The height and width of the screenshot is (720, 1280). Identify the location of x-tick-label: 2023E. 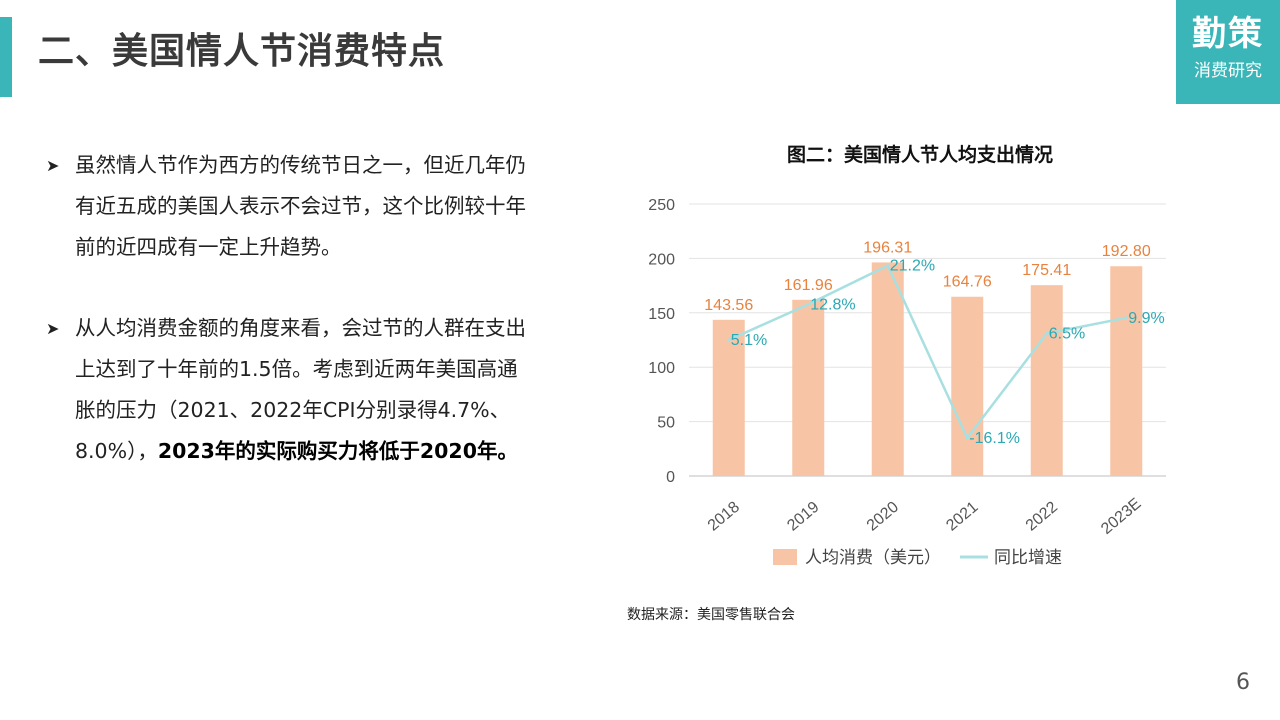
(1121, 516).